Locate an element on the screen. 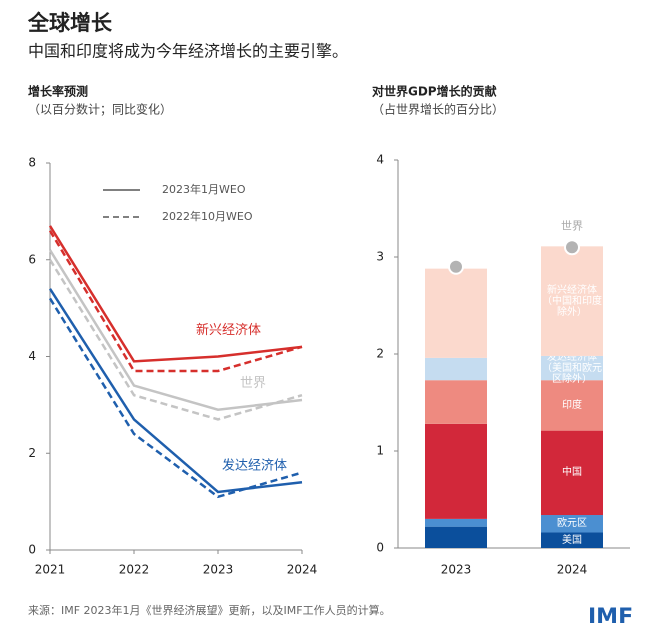 The image size is (659, 623). page-title: 全球增长 is located at coordinates (70, 23).